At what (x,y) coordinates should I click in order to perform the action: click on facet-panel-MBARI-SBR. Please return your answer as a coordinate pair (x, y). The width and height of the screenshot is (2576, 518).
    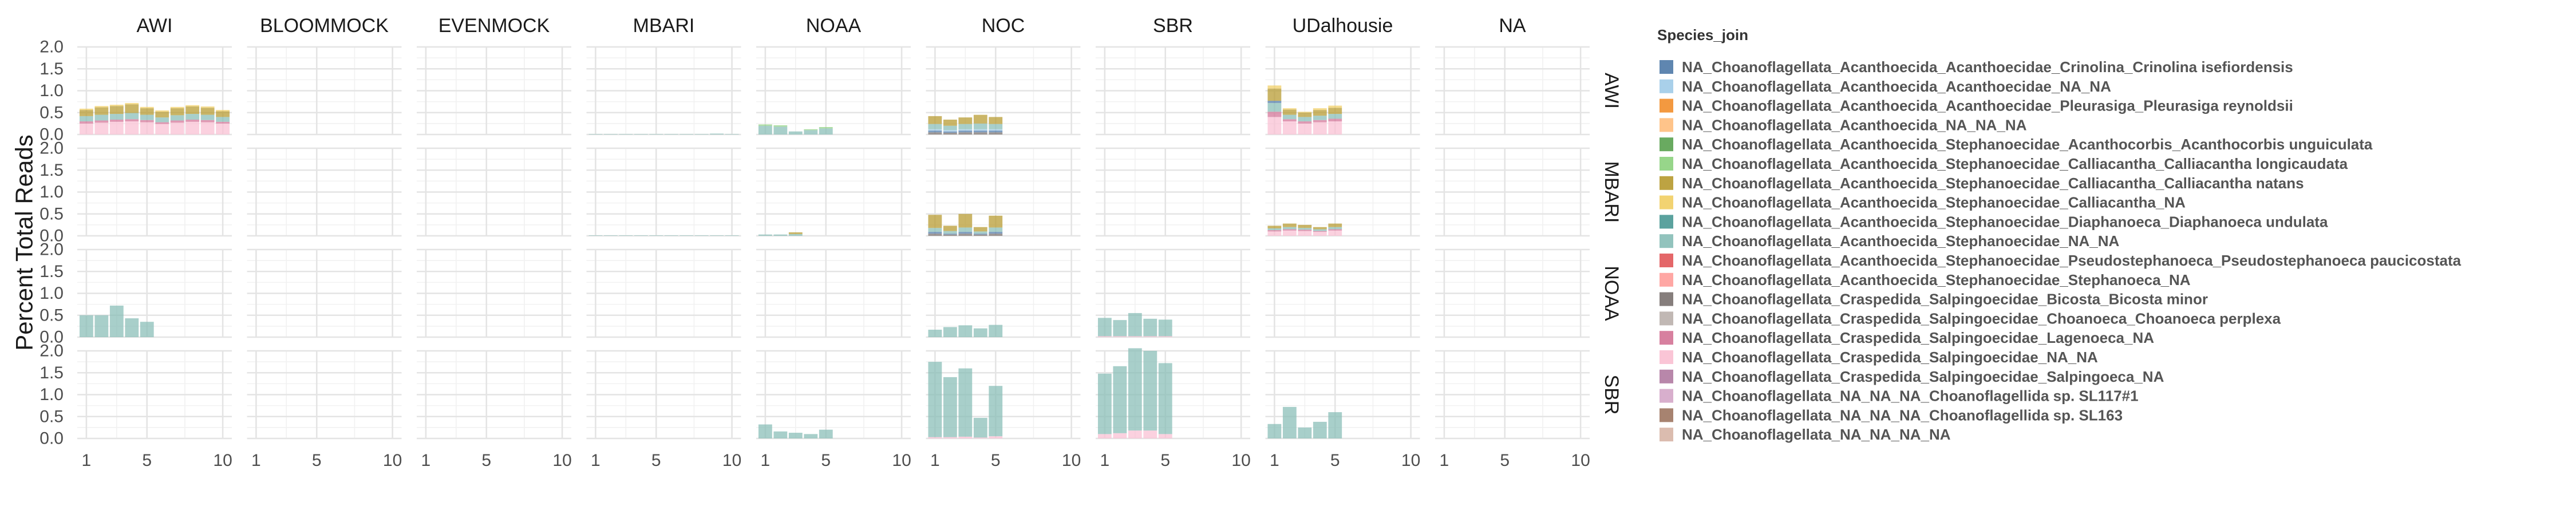
    Looking at the image, I should click on (1173, 192).